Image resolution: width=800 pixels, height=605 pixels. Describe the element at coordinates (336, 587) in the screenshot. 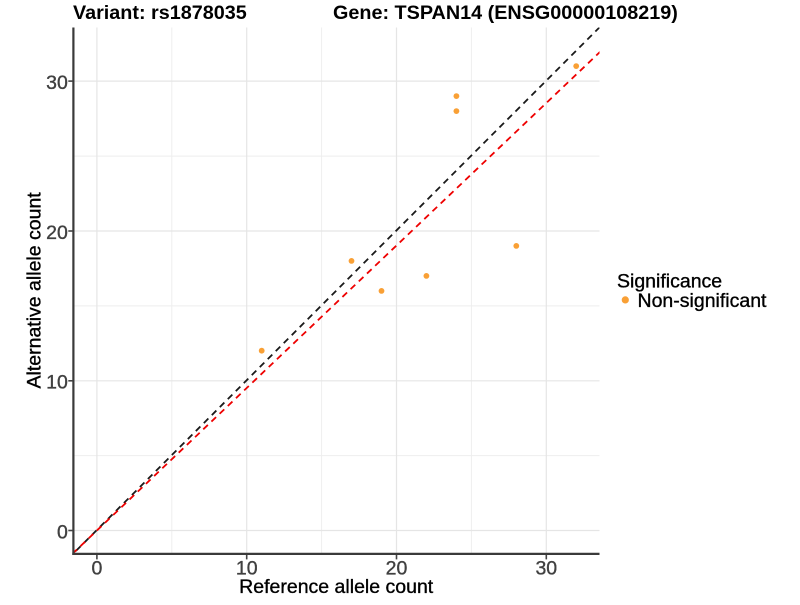

I see `svg-text: Reference allele count` at that location.